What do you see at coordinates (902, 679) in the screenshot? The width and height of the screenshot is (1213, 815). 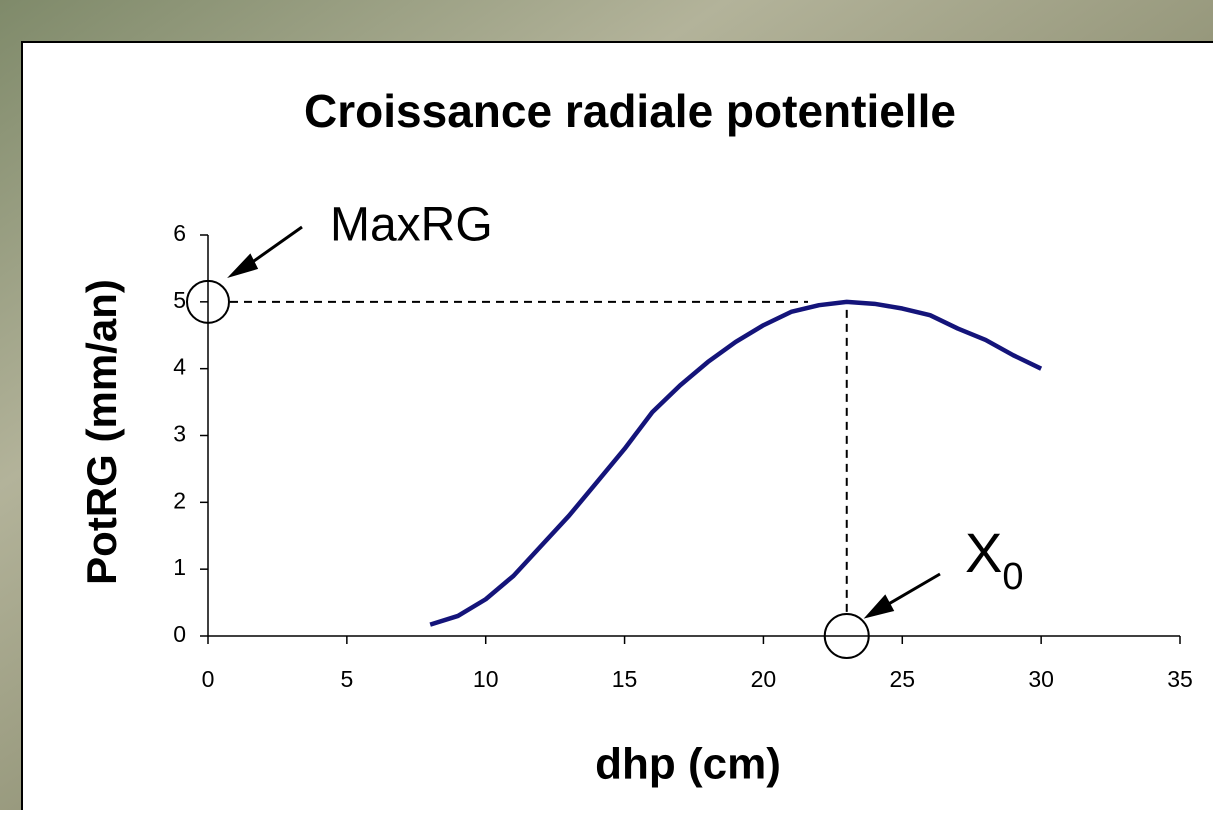 I see `x-tick-label: 25` at bounding box center [902, 679].